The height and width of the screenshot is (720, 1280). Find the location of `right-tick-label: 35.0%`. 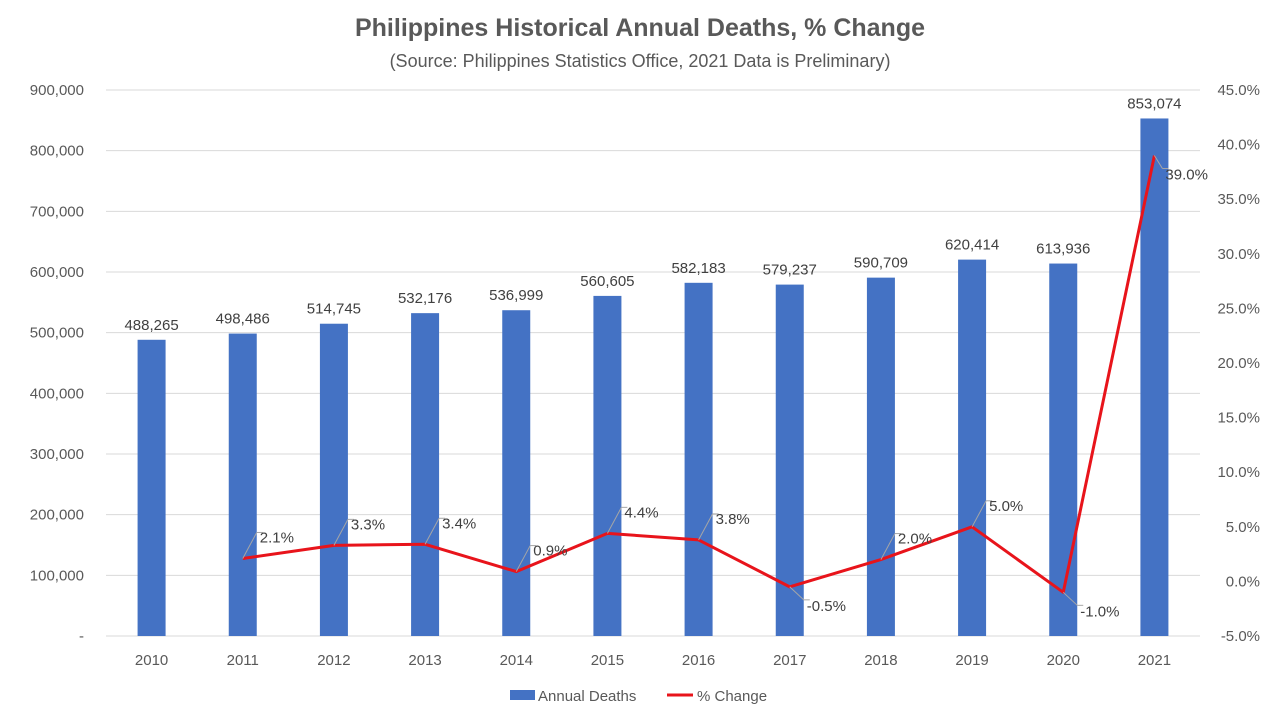

right-tick-label: 35.0% is located at coordinates (1238, 199).